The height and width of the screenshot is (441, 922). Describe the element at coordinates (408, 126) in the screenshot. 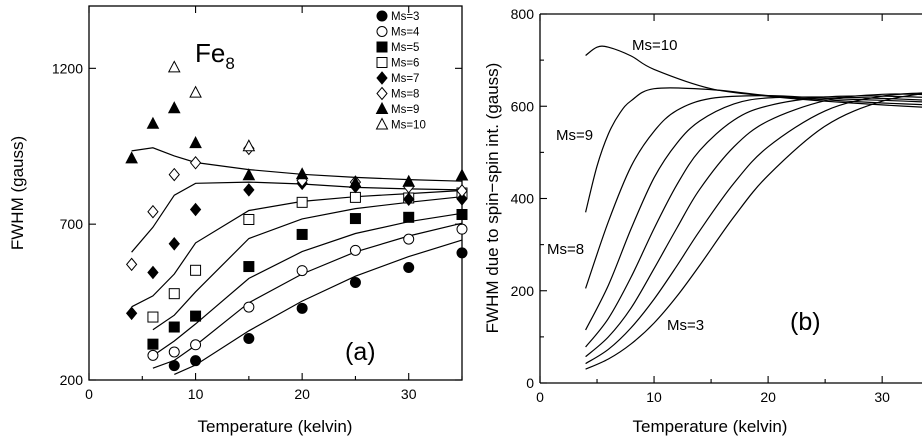

I see `legend-label-ms-10: Ms=10` at that location.